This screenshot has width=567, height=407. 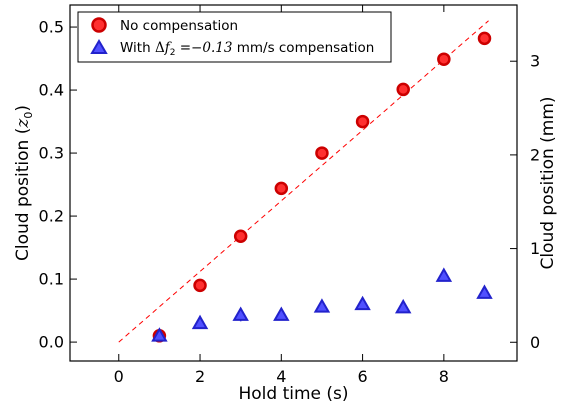 What do you see at coordinates (99, 46) in the screenshot?
I see `legend-marker-with-compensation` at bounding box center [99, 46].